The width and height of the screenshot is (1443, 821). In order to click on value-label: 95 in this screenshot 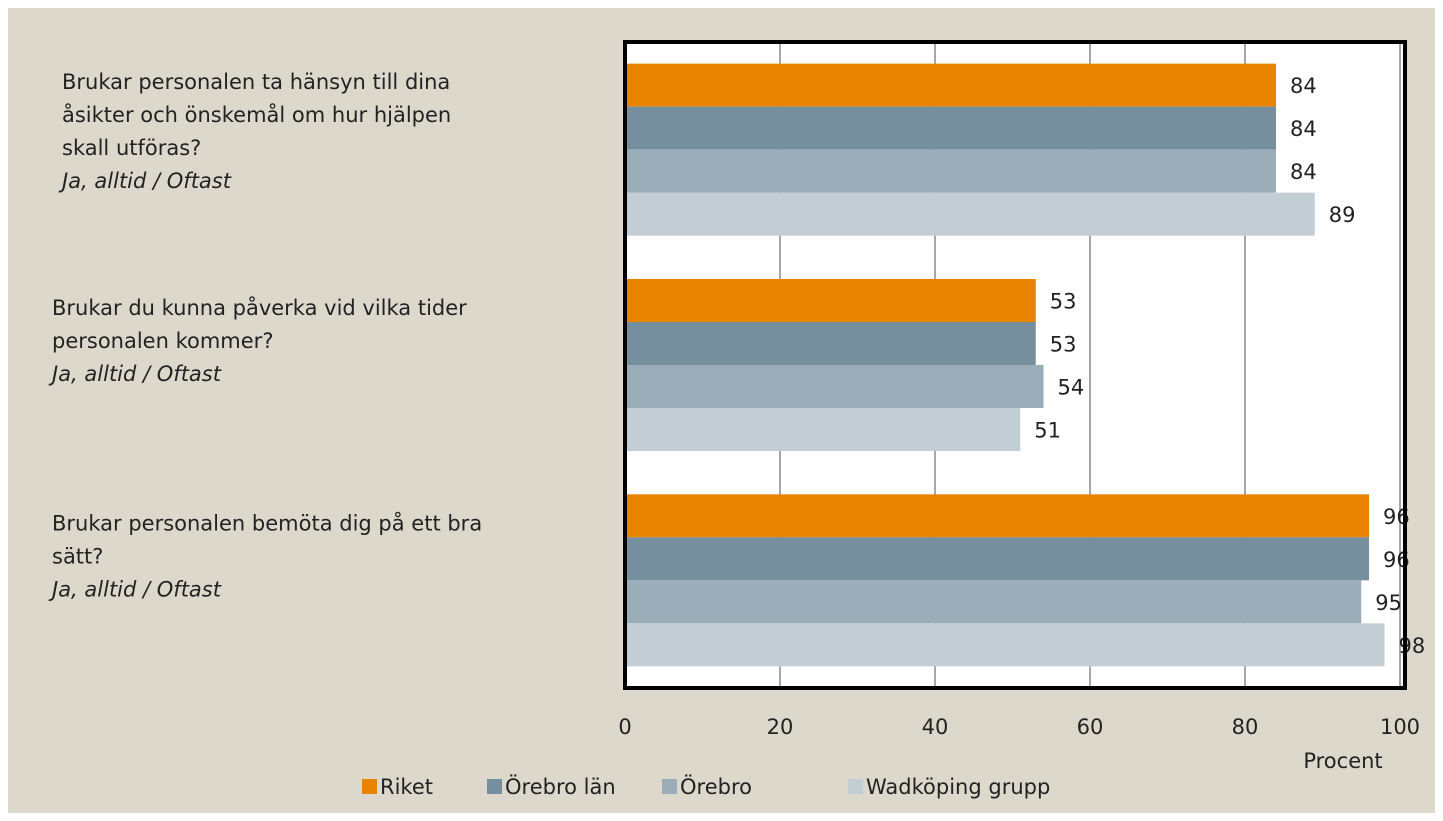, I will do `click(1388, 603)`.